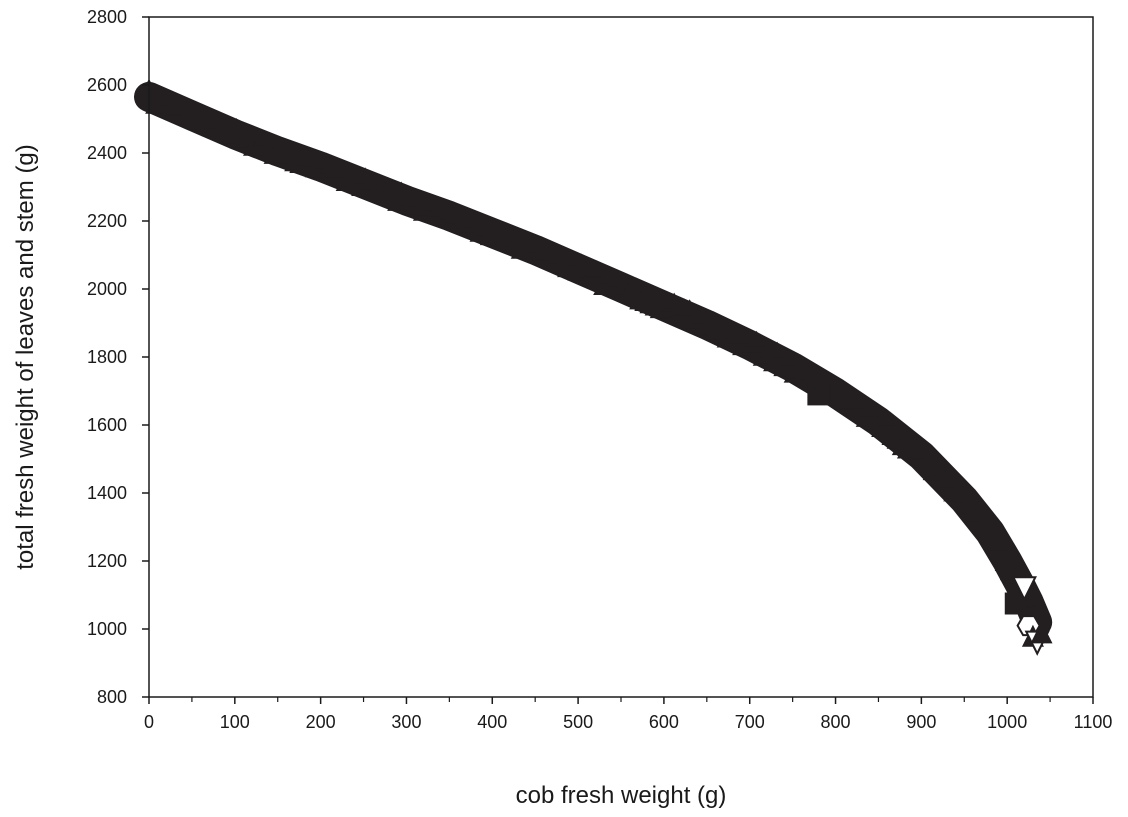  I want to click on x-tick-label: 900, so click(921, 722).